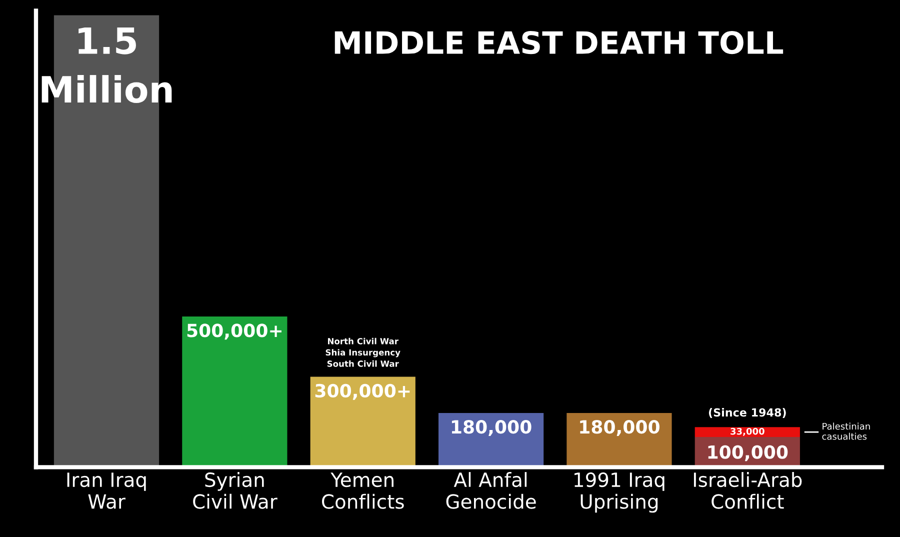  I want to click on x-tick-label: Iran Iraq War, so click(106, 490).